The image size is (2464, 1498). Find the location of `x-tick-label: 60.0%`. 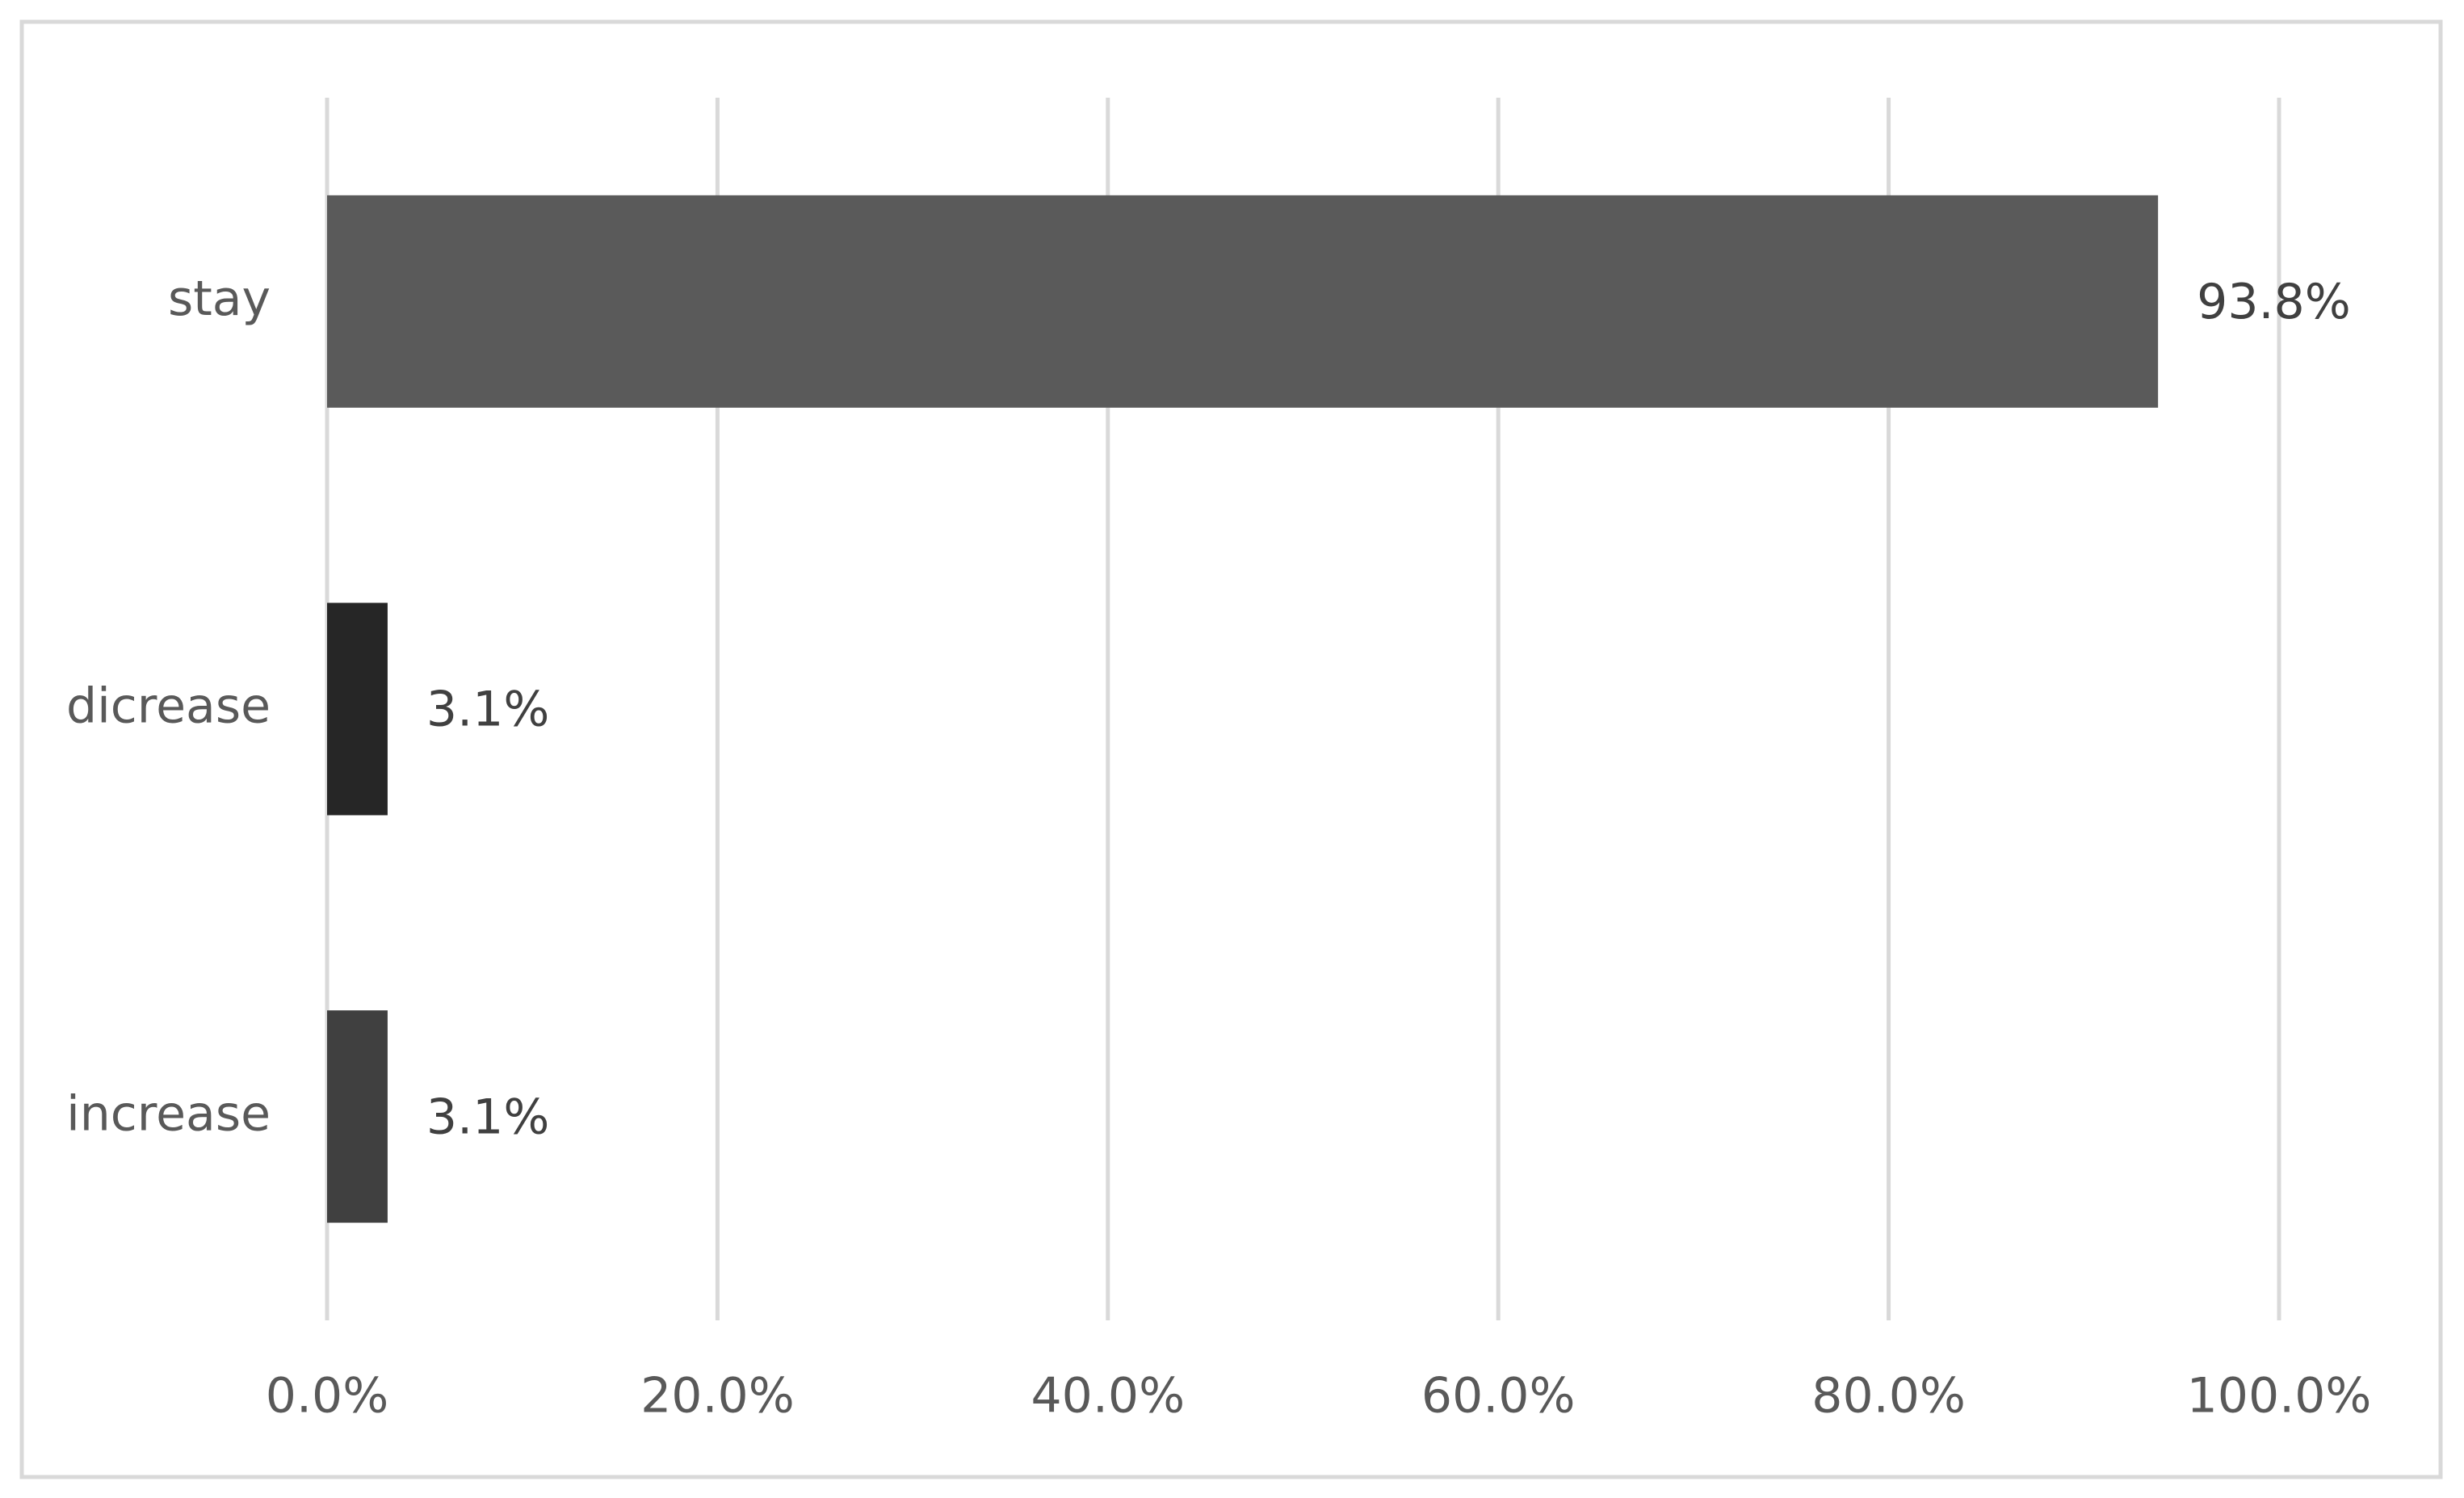

x-tick-label: 60.0% is located at coordinates (1498, 1396).